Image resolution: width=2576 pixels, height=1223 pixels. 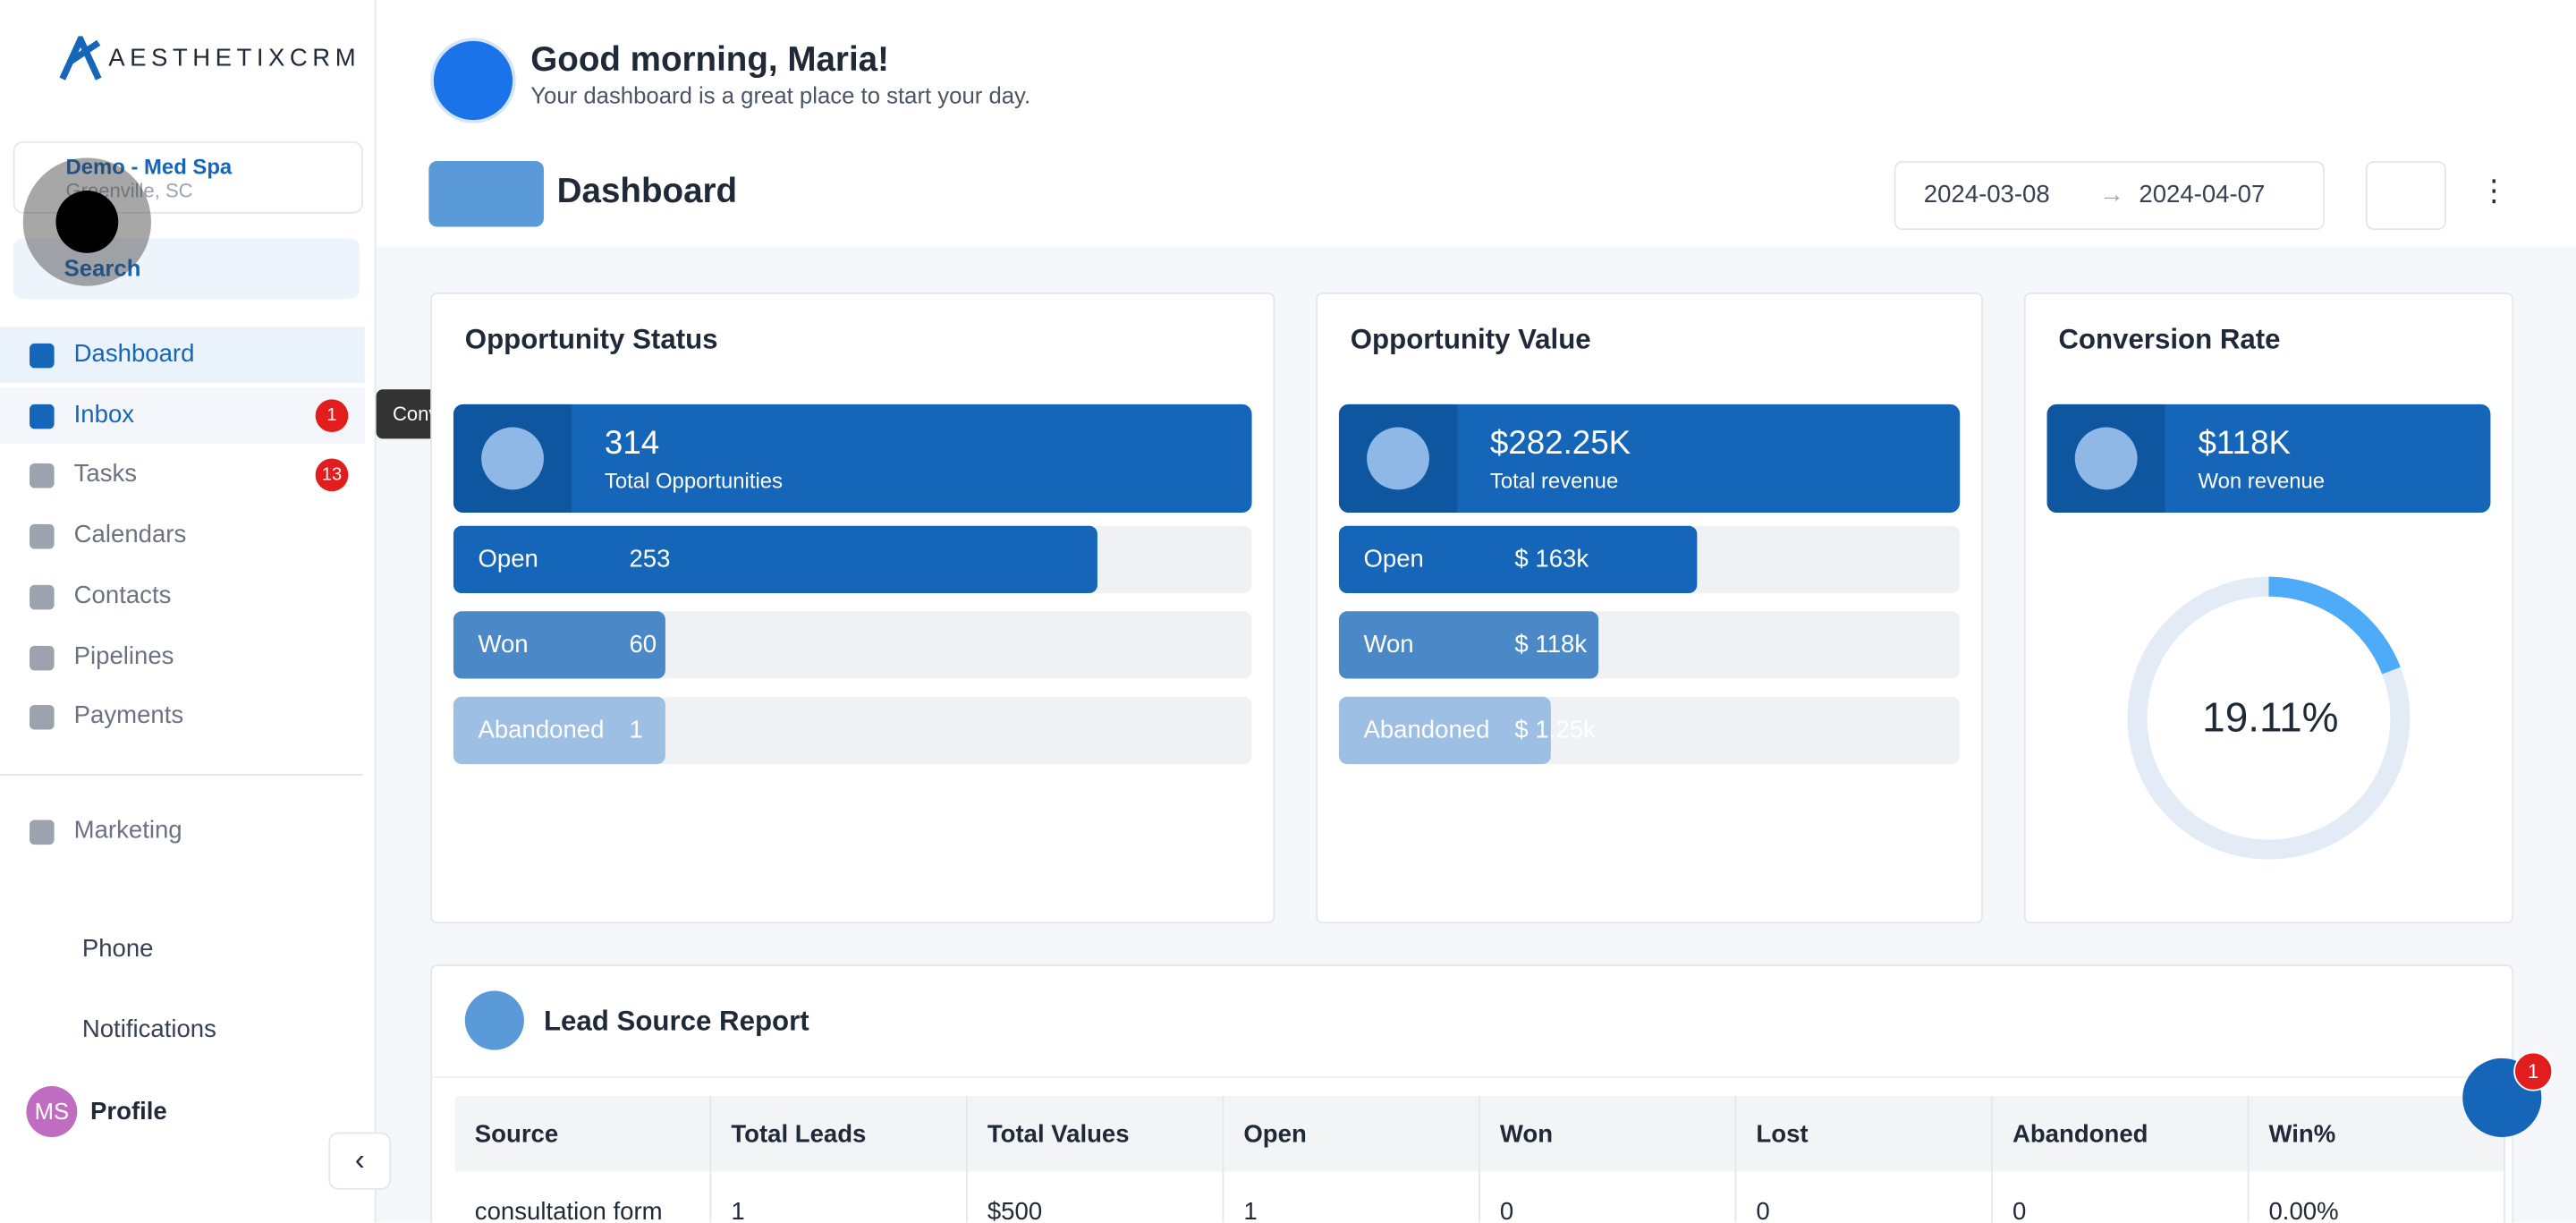 I want to click on status-bar: Won 60, so click(x=559, y=645).